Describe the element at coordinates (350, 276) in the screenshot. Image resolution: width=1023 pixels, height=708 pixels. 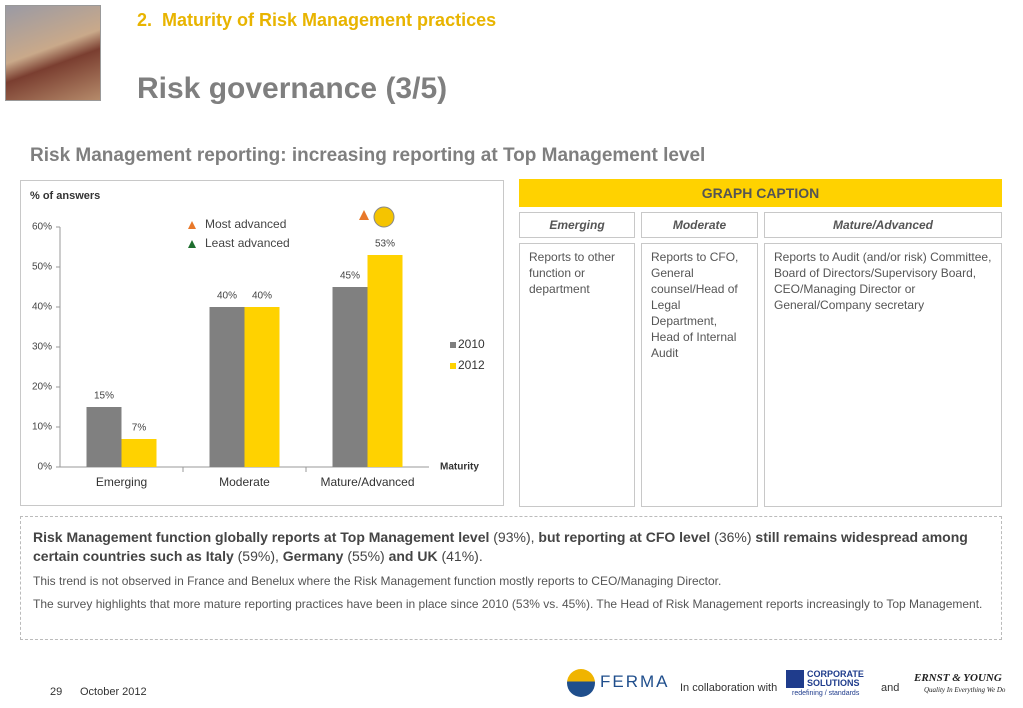
I see `value-label: 45%` at that location.